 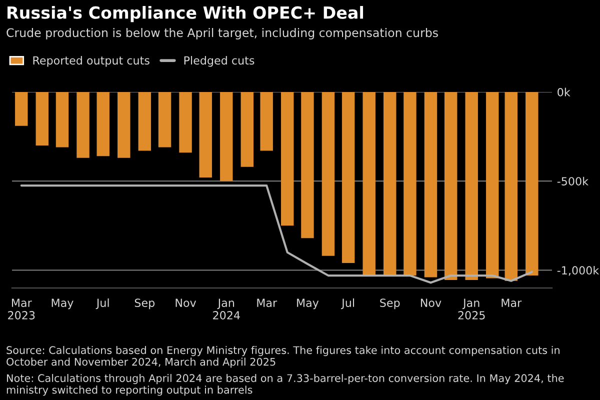 I want to click on x-tick-label: Jan 2025, so click(x=471, y=309).